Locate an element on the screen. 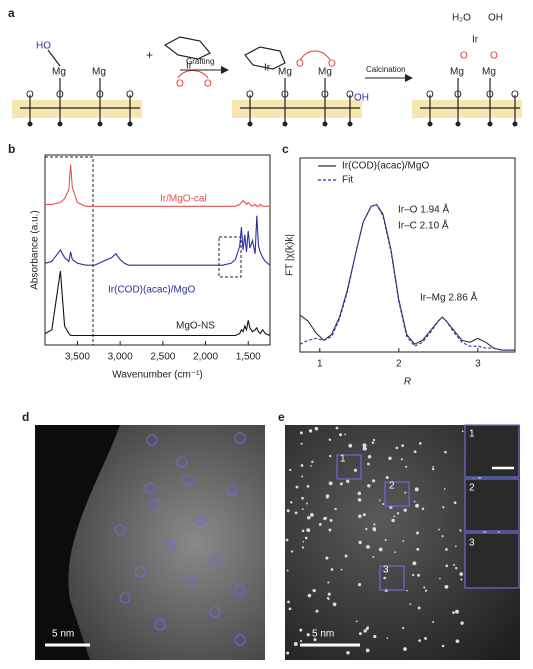  panel-label: c is located at coordinates (285, 149).